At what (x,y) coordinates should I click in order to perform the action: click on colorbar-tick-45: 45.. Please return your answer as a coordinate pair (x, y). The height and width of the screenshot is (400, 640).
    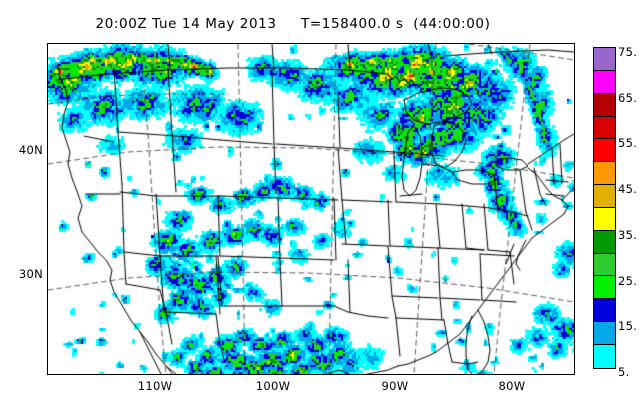
    Looking at the image, I should click on (628, 189).